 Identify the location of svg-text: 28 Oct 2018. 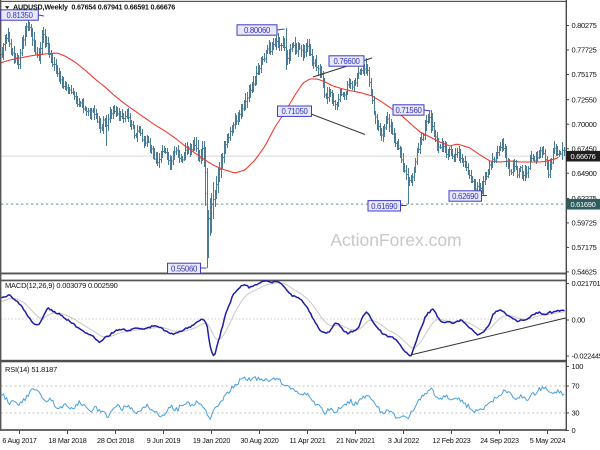
(115, 440).